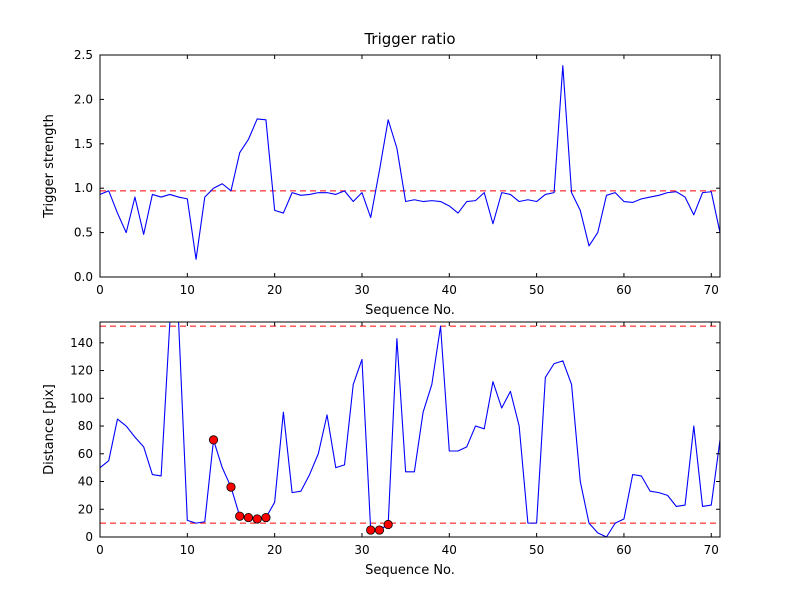 This screenshot has height=600, width=800. Describe the element at coordinates (83, 277) in the screenshot. I see `y-tick-label: 0.0` at that location.